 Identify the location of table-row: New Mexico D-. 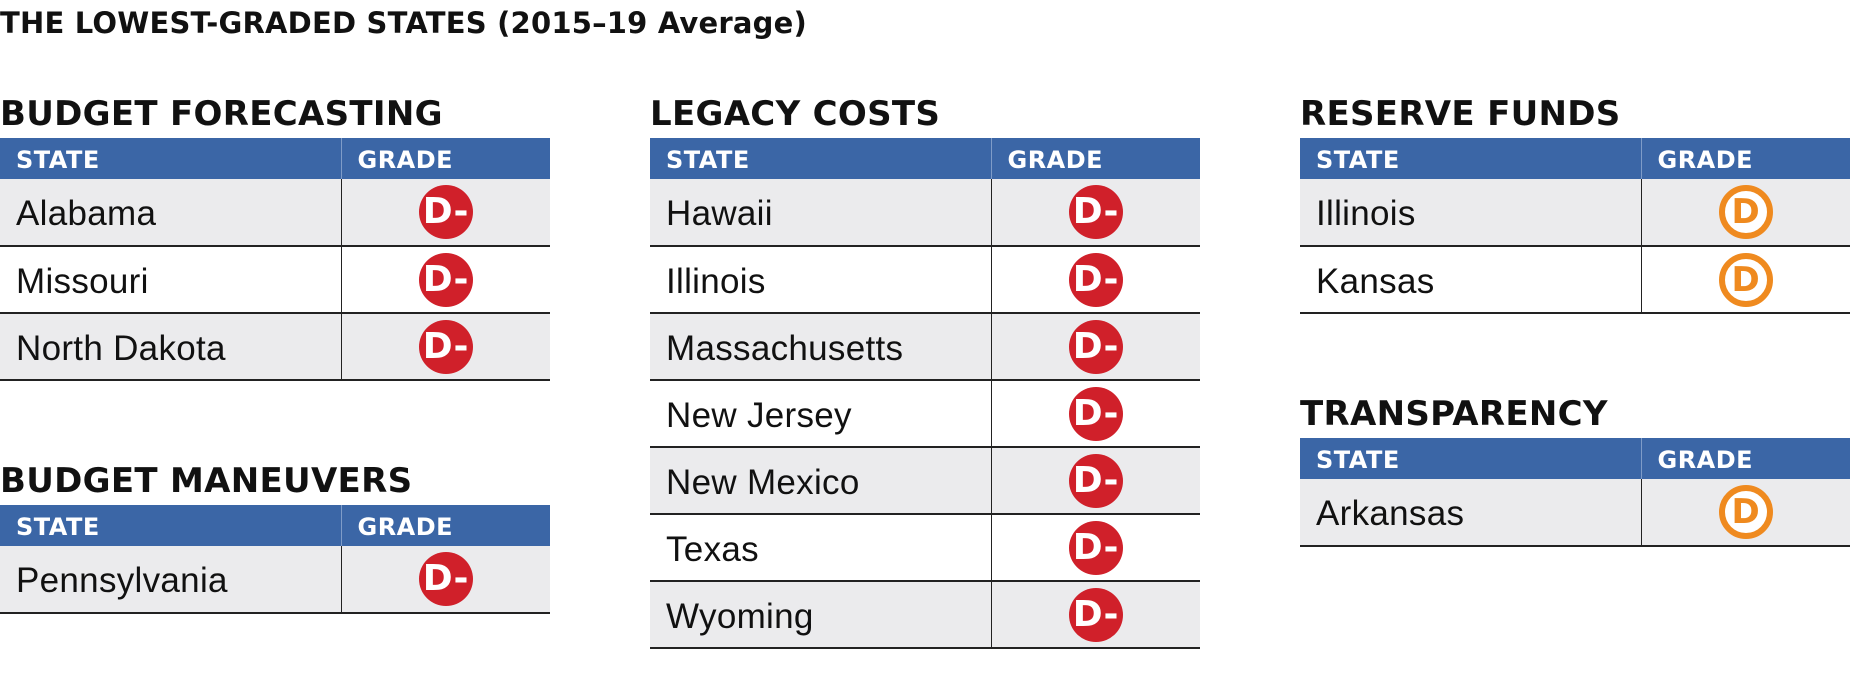
(925, 481).